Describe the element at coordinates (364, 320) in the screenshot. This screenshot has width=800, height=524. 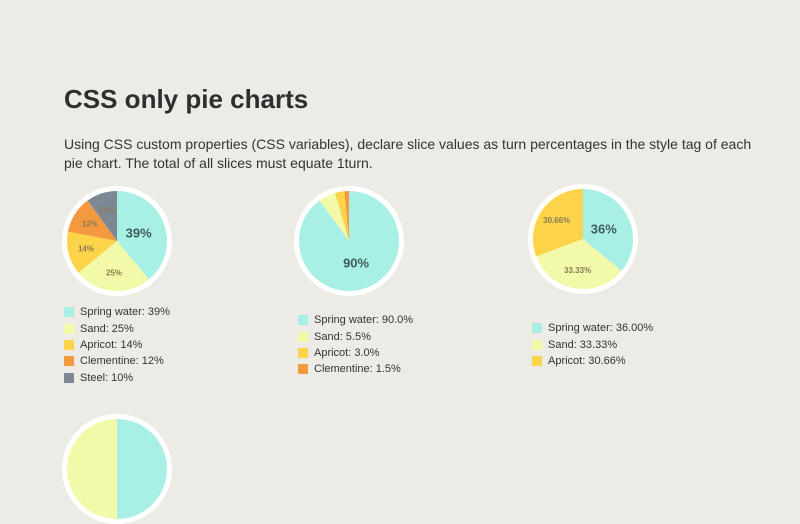
I see `legend-label: Spring water: 90.0%` at that location.